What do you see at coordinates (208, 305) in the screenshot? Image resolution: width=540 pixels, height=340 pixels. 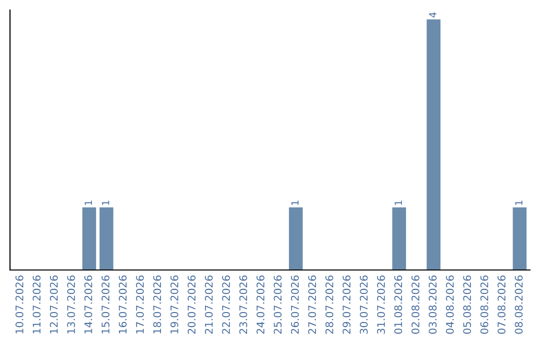 I see `x-tick-label: 21.07.2026` at bounding box center [208, 305].